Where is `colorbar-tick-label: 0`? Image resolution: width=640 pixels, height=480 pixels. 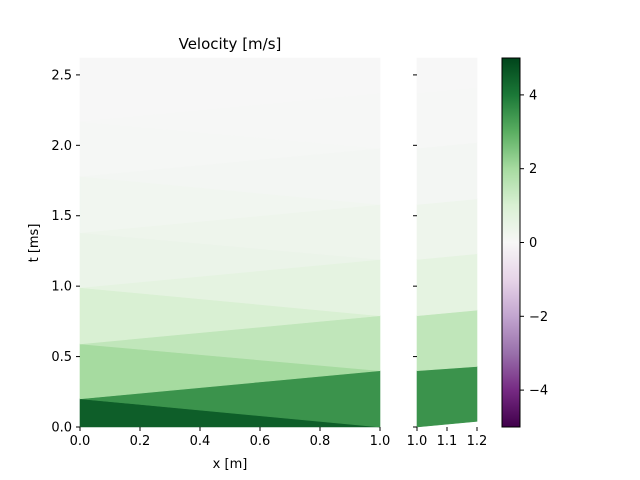
colorbar-tick-label: 0 is located at coordinates (533, 243).